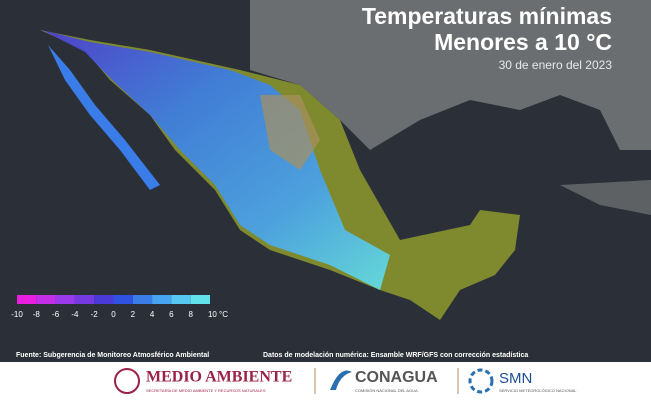 The image size is (651, 405). Describe the element at coordinates (481, 381) in the screenshot. I see `smn-icon` at that location.